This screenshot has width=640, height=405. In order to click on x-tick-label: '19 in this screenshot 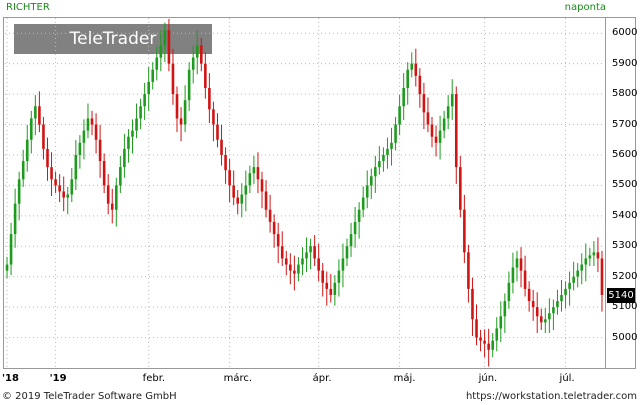, I will do `click(58, 378)`.